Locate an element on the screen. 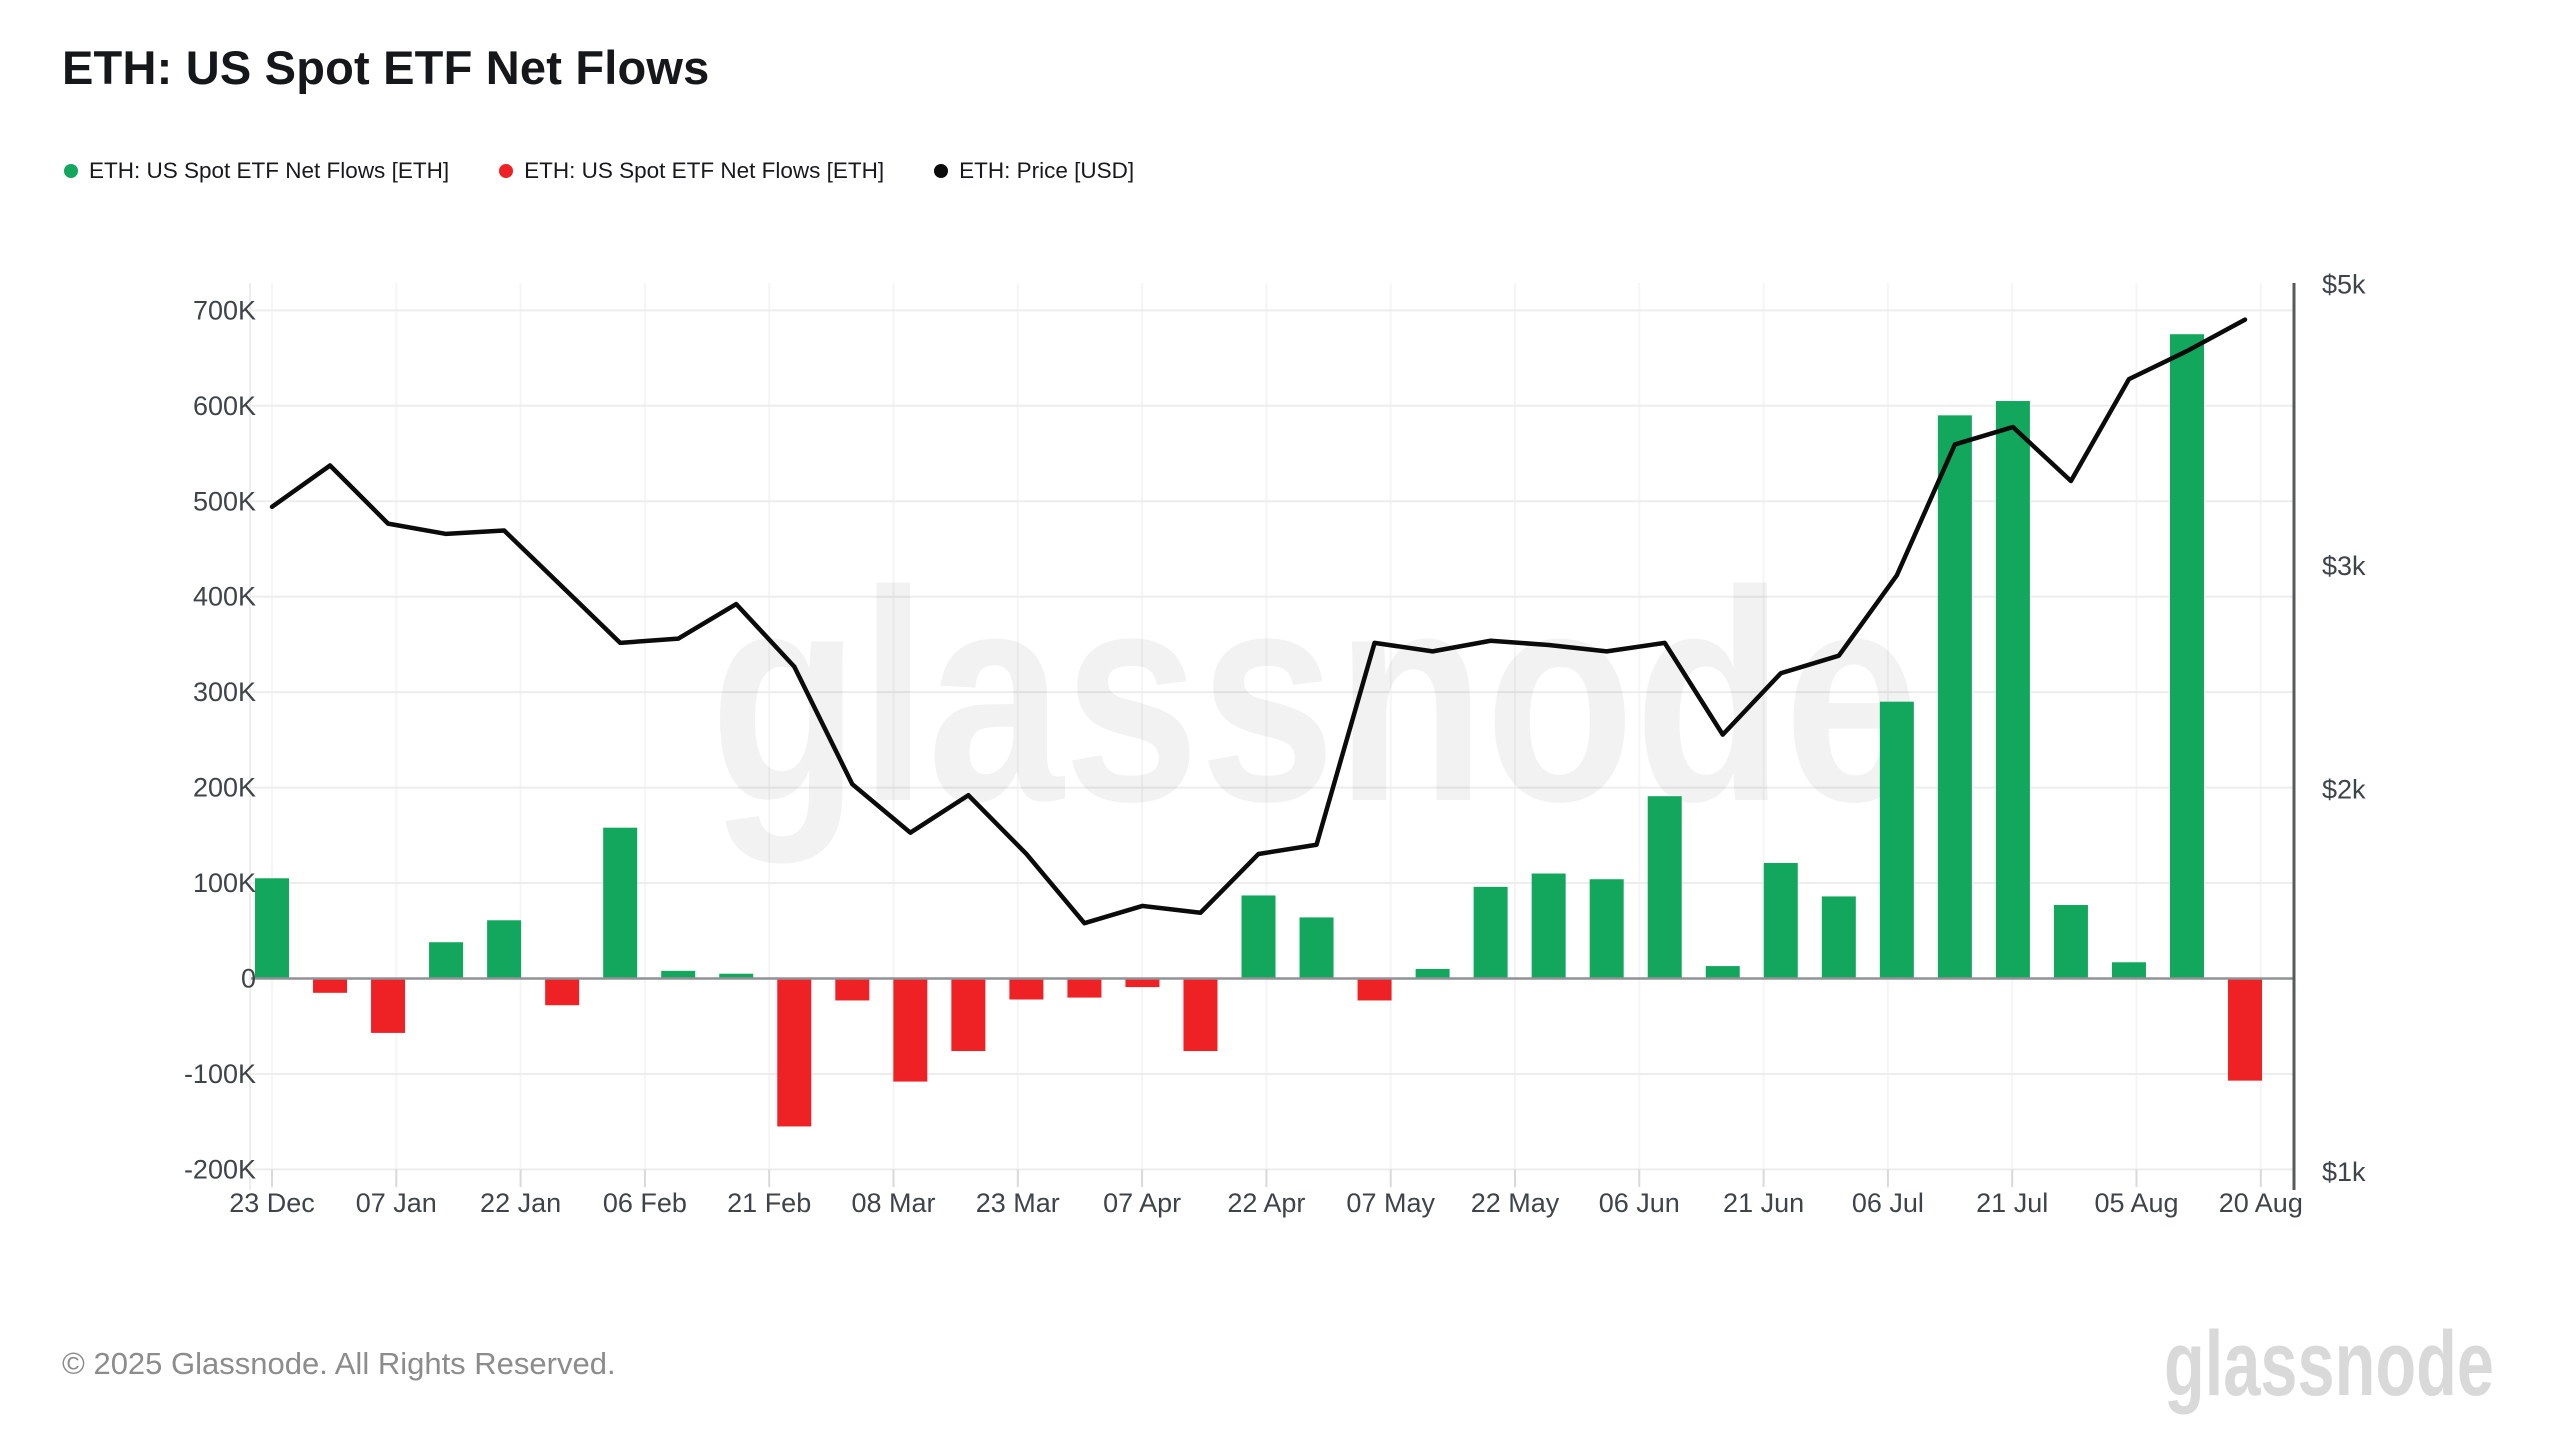 The width and height of the screenshot is (2560, 1440). x-axis-label: 23 Dec is located at coordinates (272, 1203).